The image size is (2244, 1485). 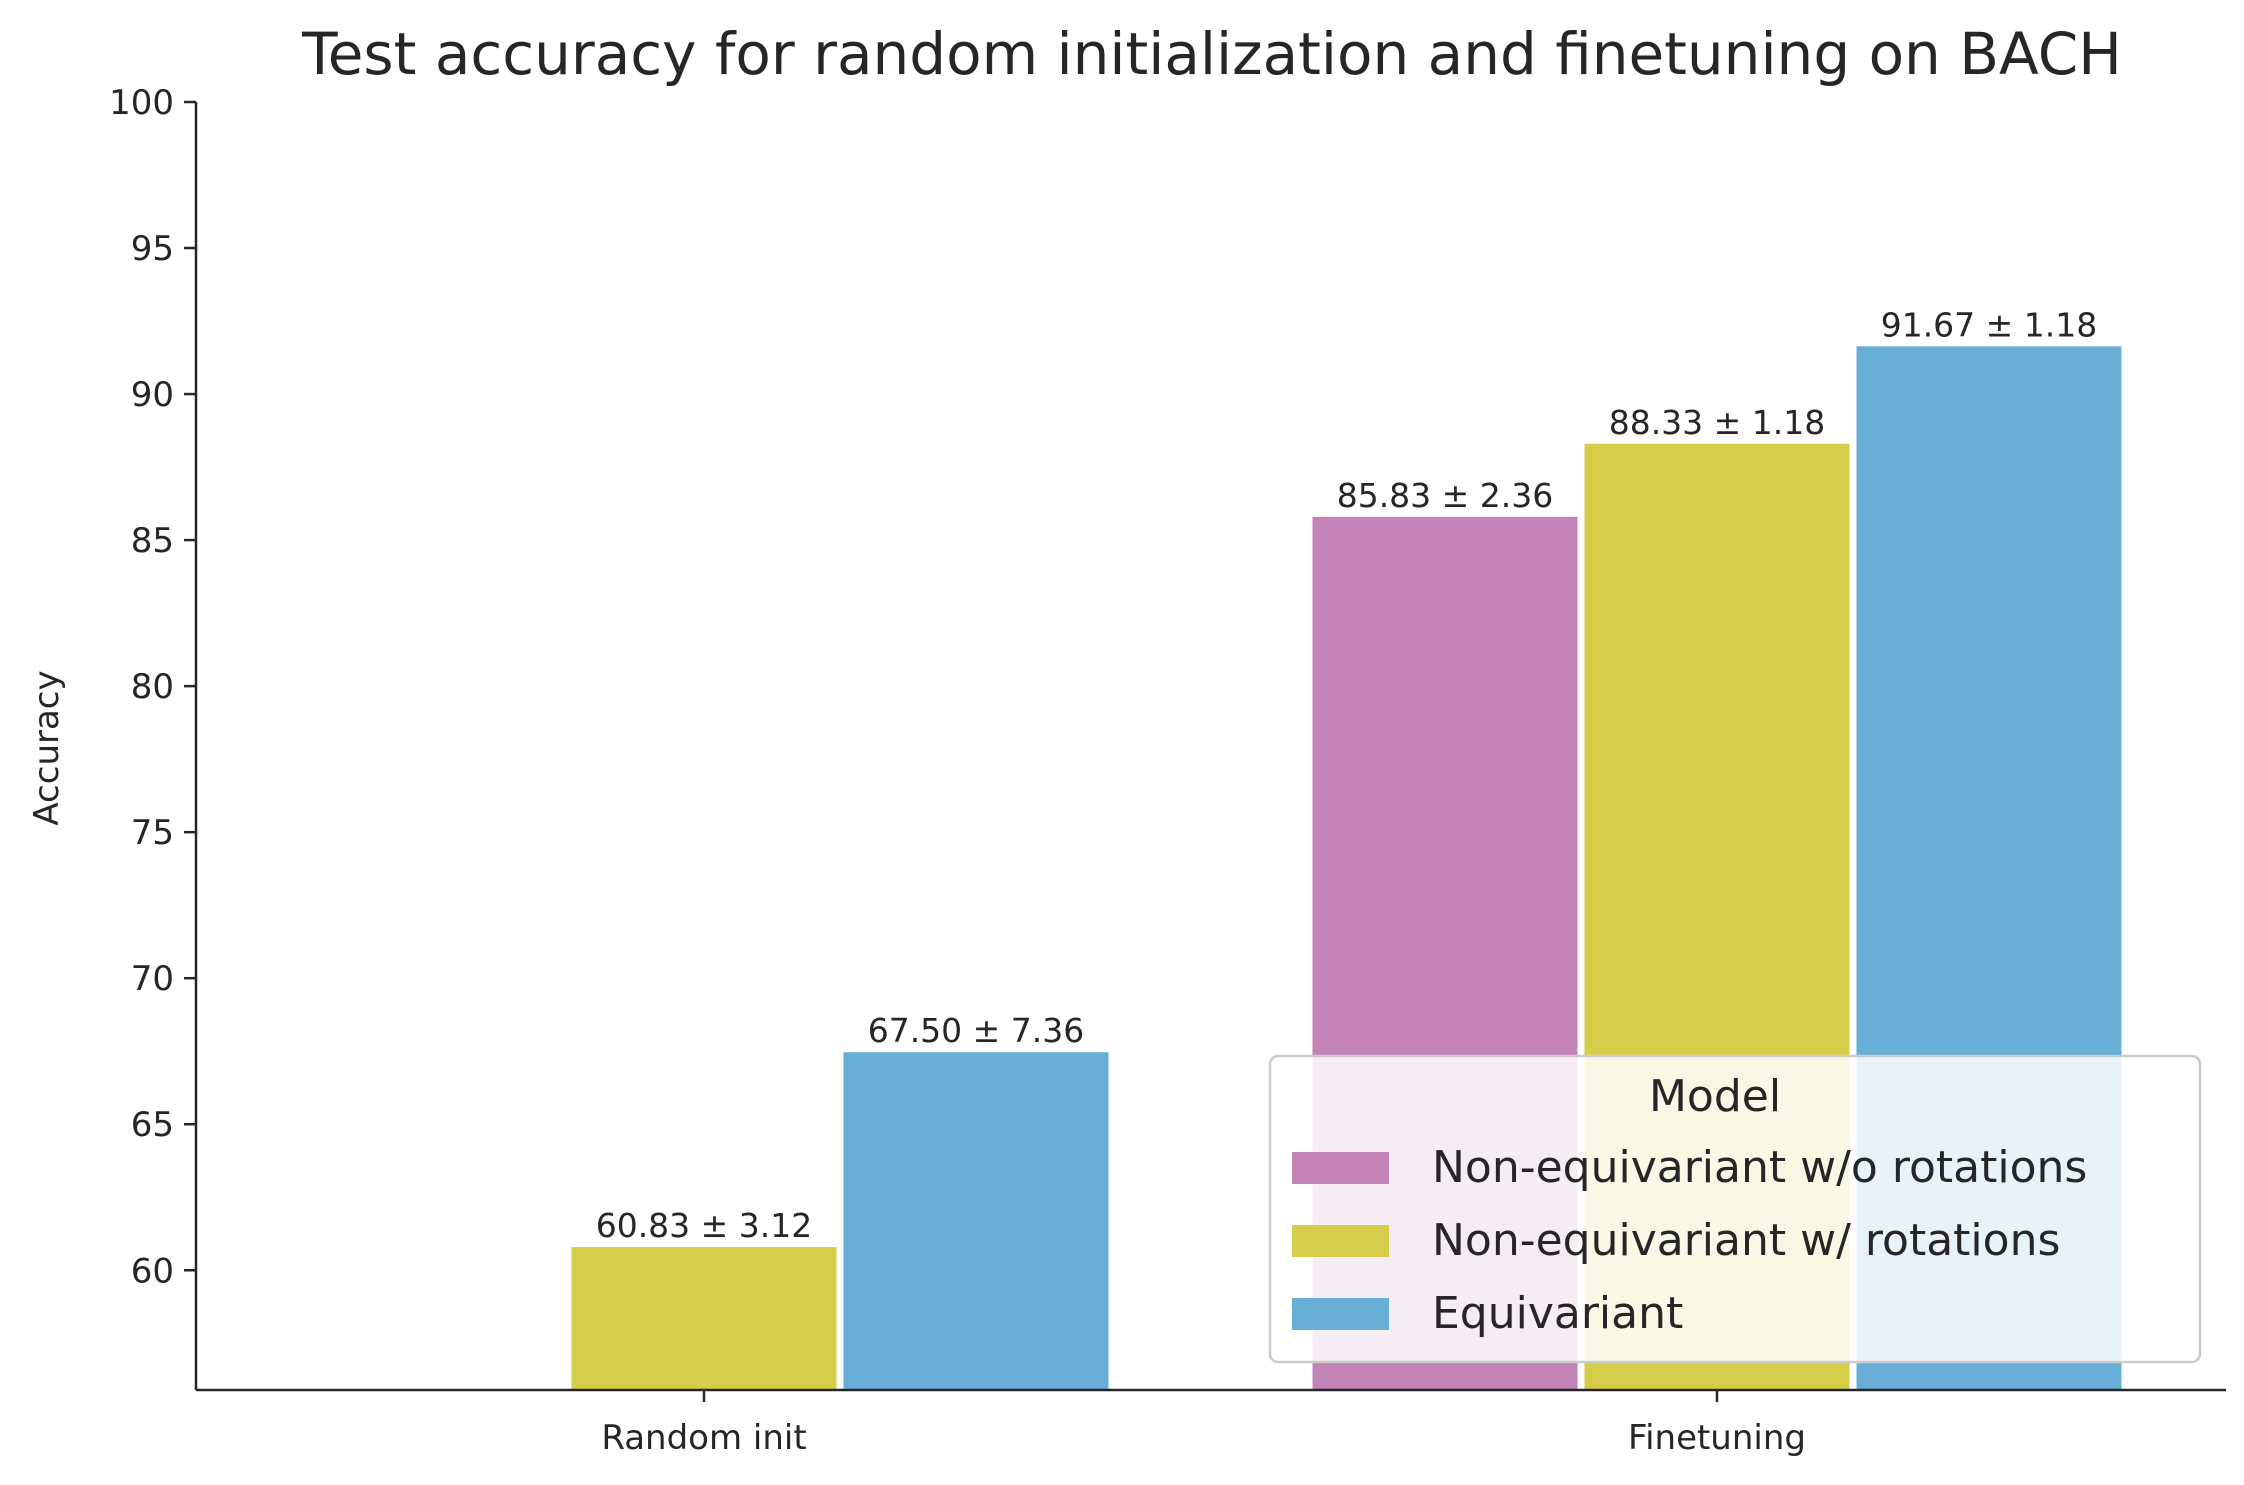 What do you see at coordinates (152, 1271) in the screenshot?
I see `y-tick-label: 60` at bounding box center [152, 1271].